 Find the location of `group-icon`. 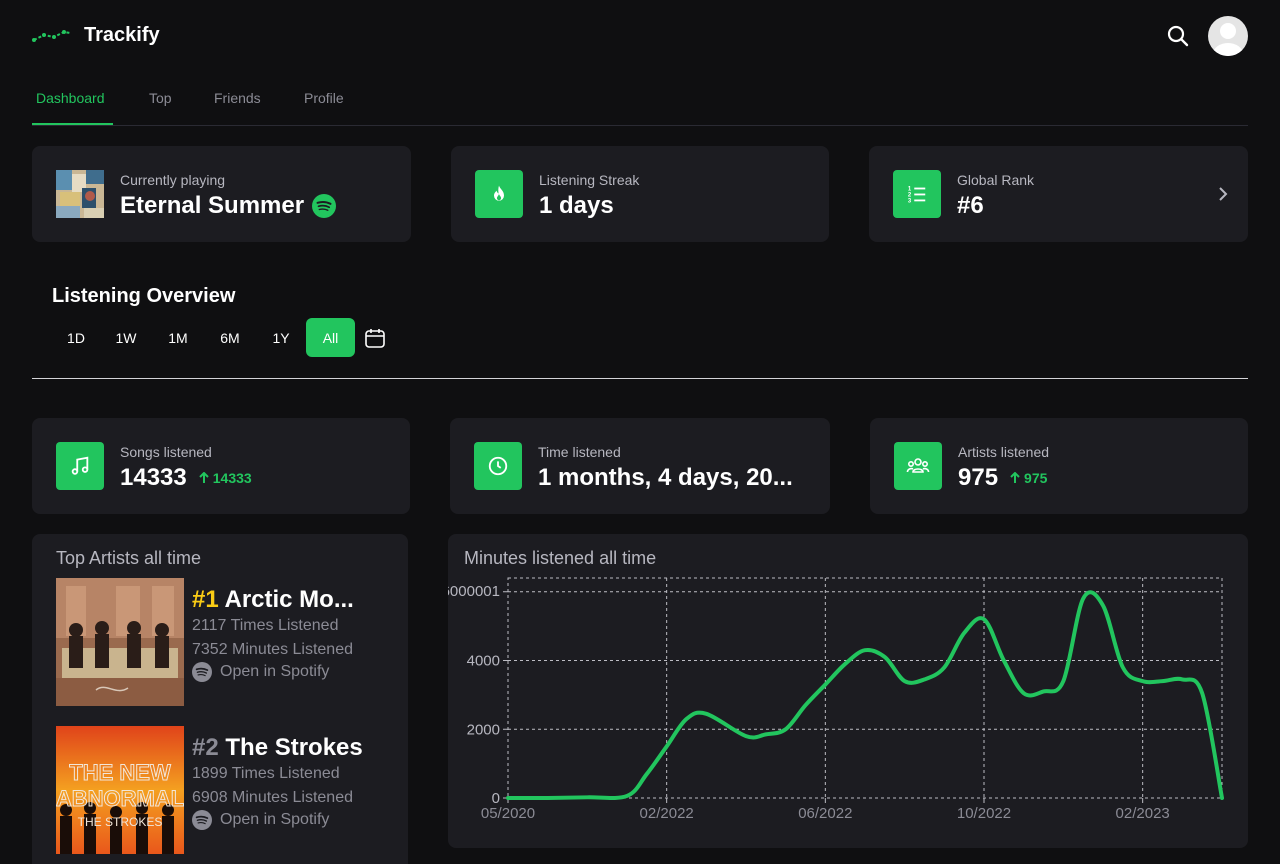

group-icon is located at coordinates (918, 465).